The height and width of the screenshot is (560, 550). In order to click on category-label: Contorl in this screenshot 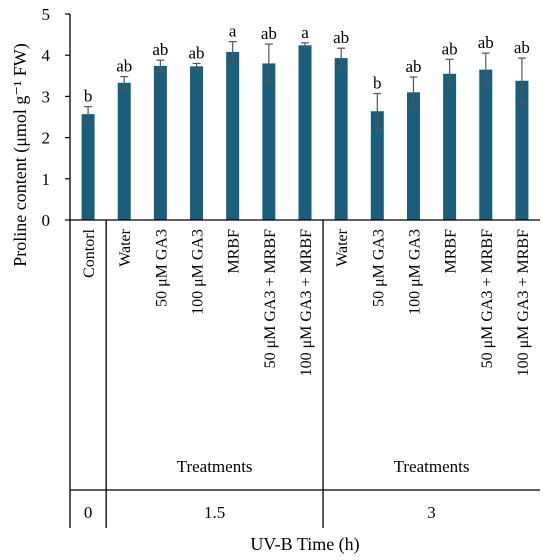, I will do `click(89, 252)`.